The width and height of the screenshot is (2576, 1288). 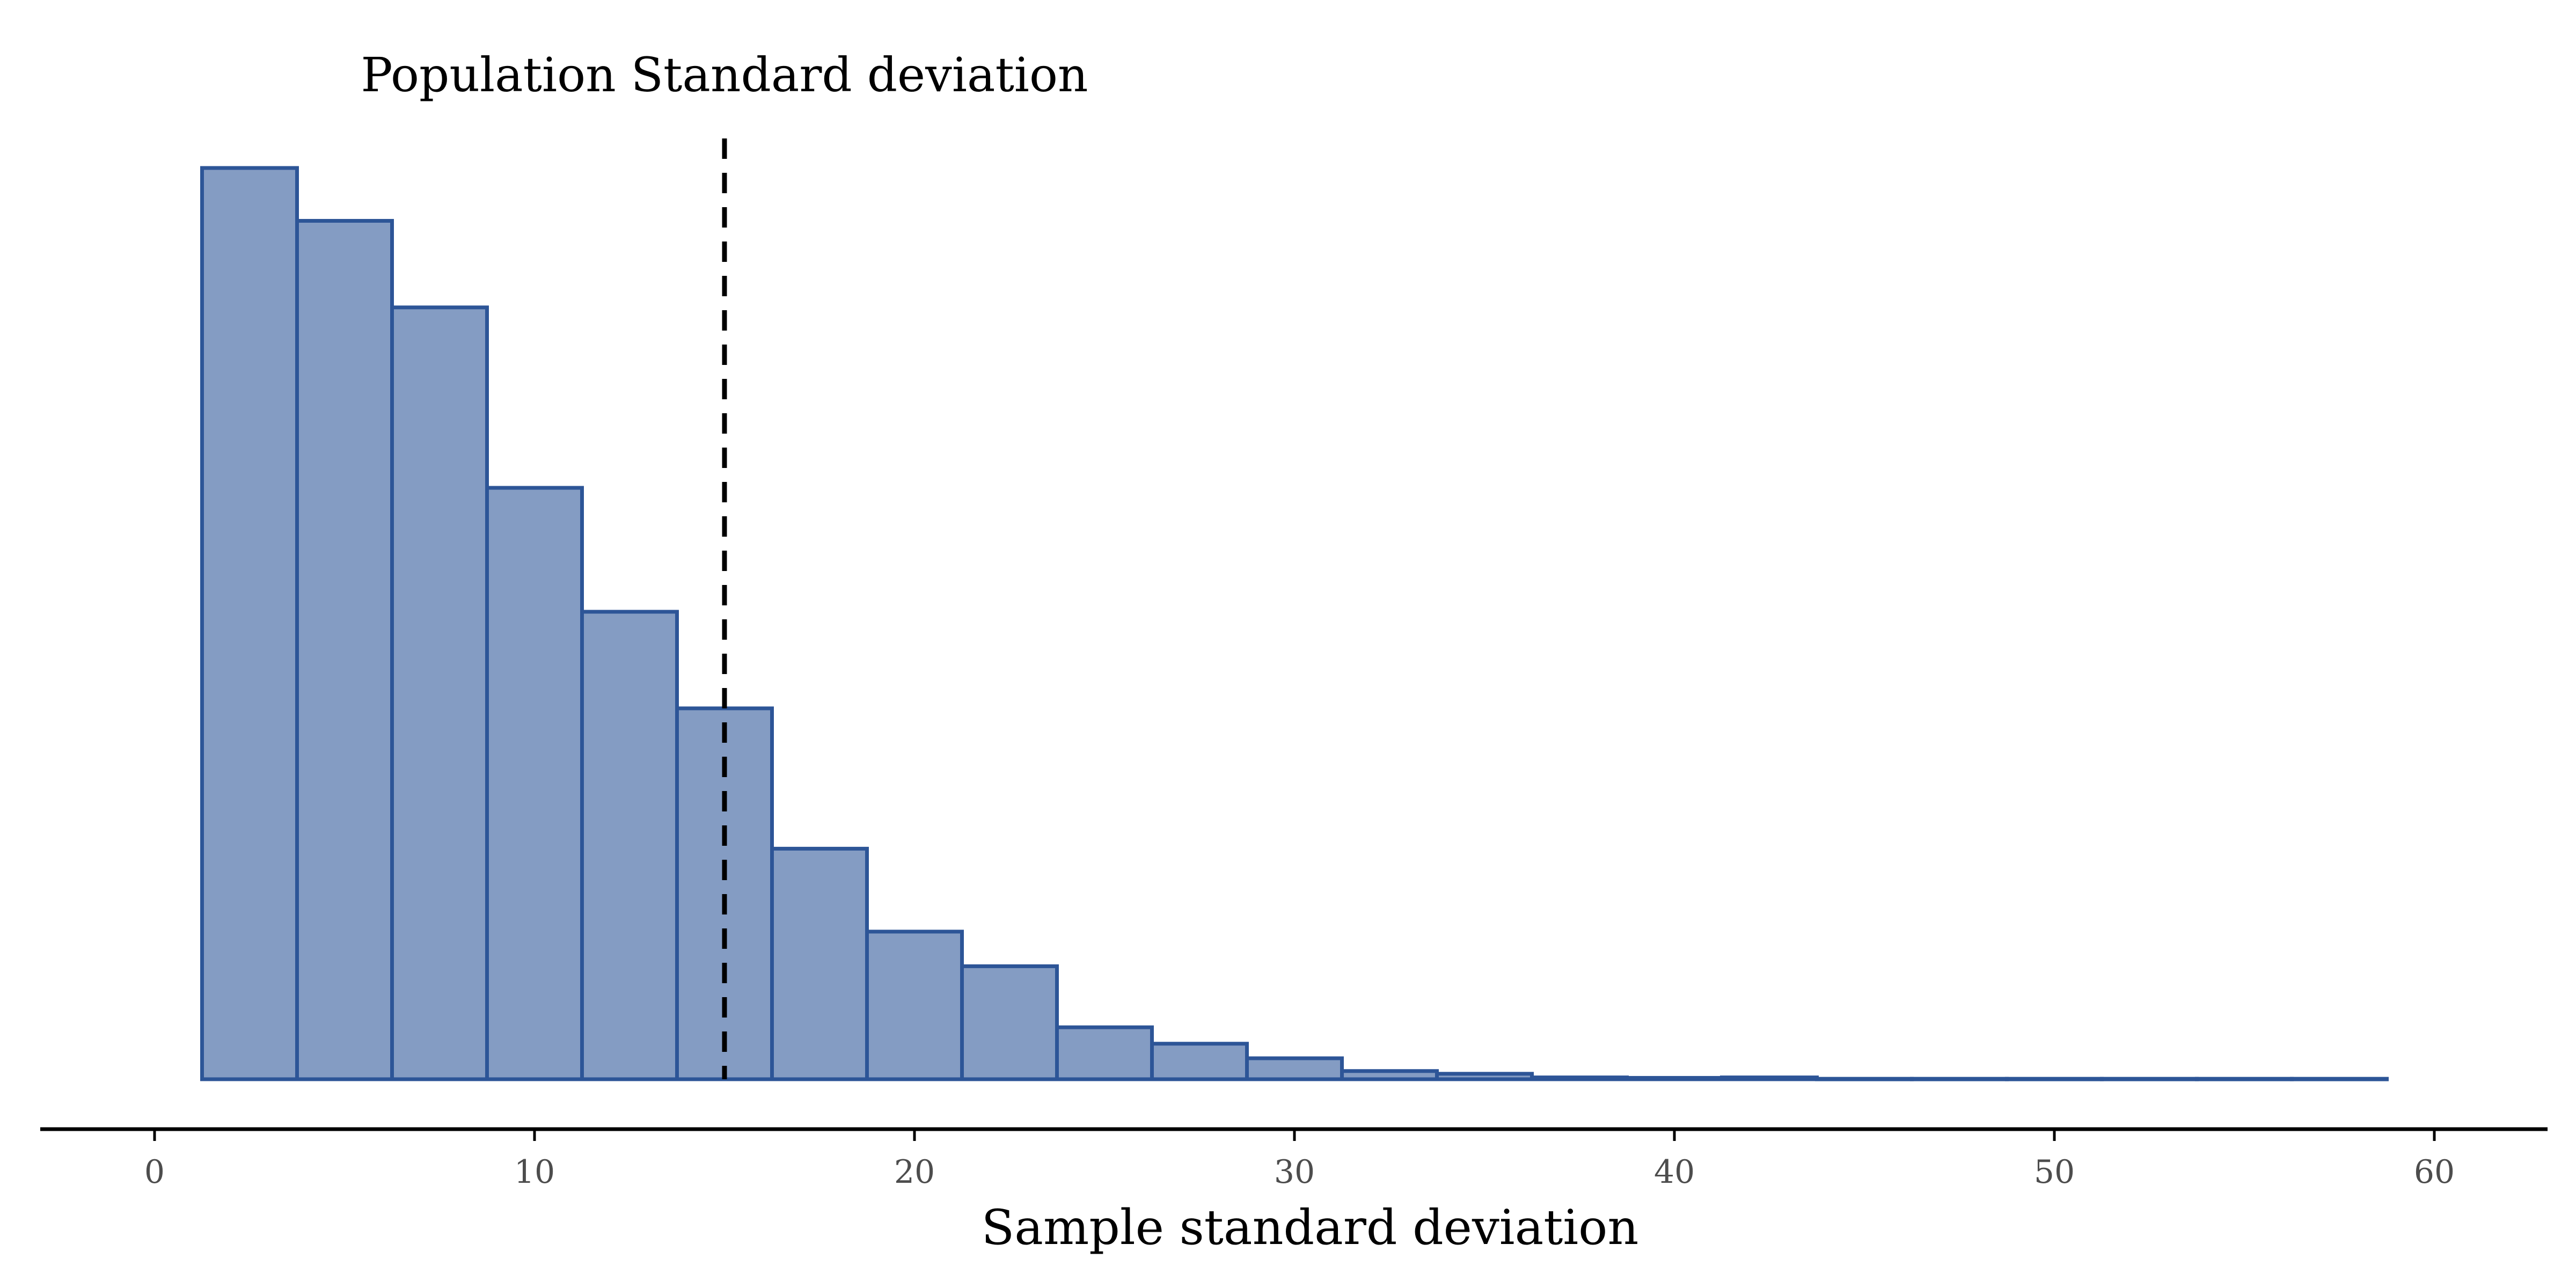 What do you see at coordinates (1310, 1227) in the screenshot?
I see `x-axis-title: Sample standard deviation` at bounding box center [1310, 1227].